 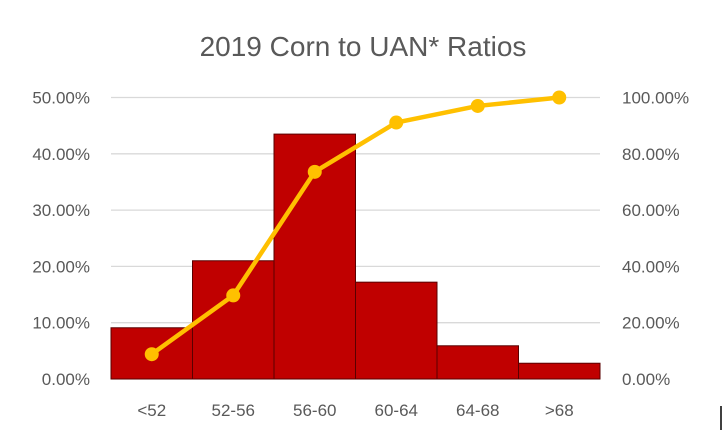 I want to click on y-left-tick-label: 0.00%, so click(x=66, y=379).